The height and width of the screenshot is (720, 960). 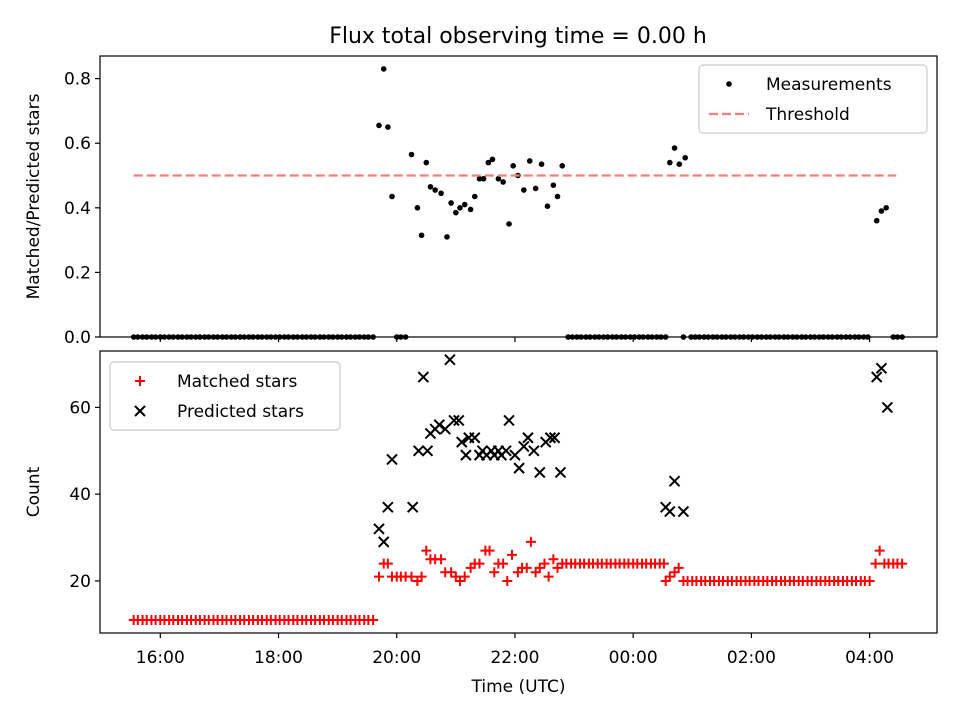 What do you see at coordinates (396, 658) in the screenshot?
I see `x-tick-label: 20:00` at bounding box center [396, 658].